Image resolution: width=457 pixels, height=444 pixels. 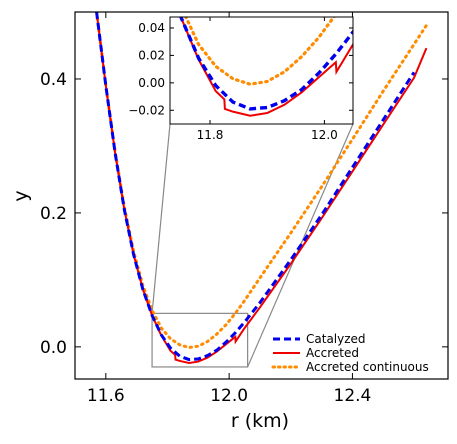 What do you see at coordinates (146, 110) in the screenshot?
I see `inset-y-tick-label: −0.02` at bounding box center [146, 110].